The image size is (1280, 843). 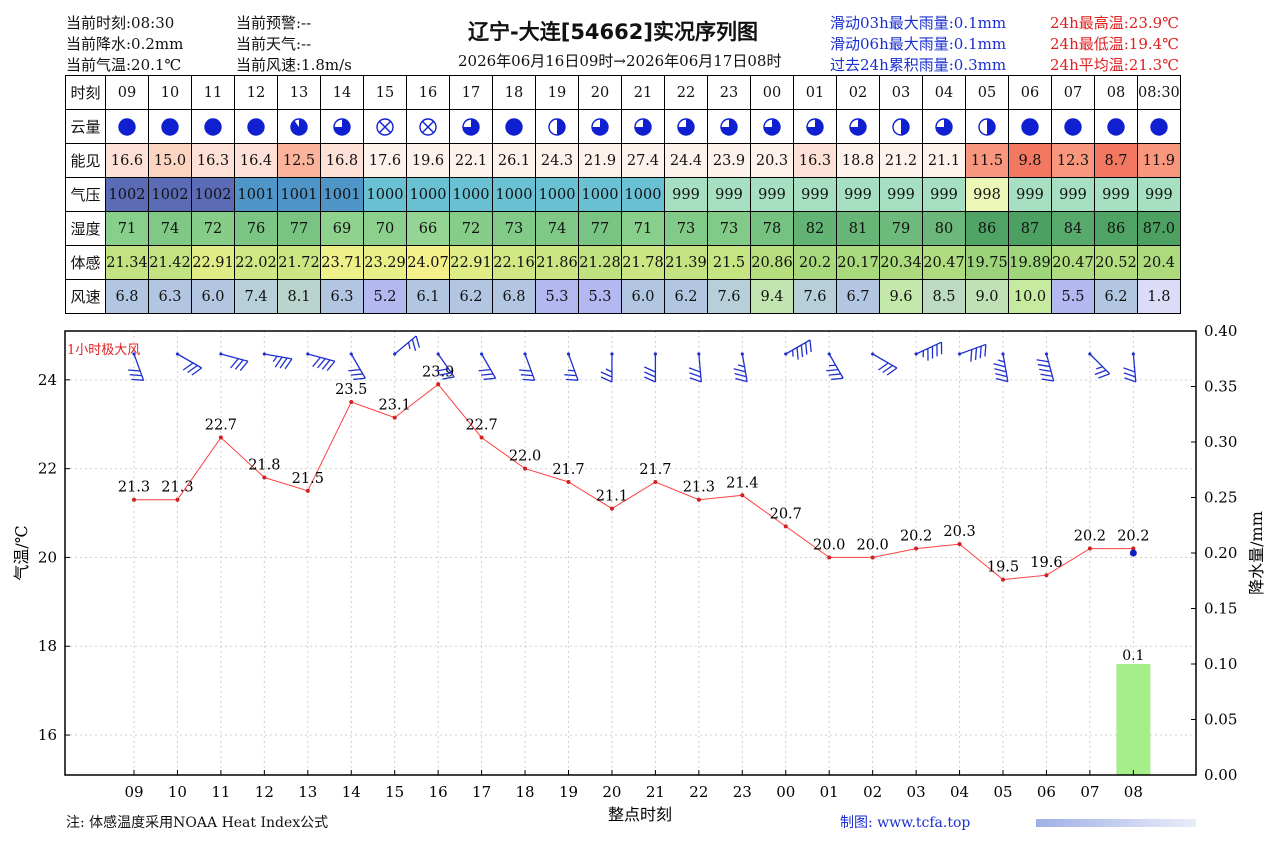 I want to click on humidity-cell: 70, so click(x=385, y=228).